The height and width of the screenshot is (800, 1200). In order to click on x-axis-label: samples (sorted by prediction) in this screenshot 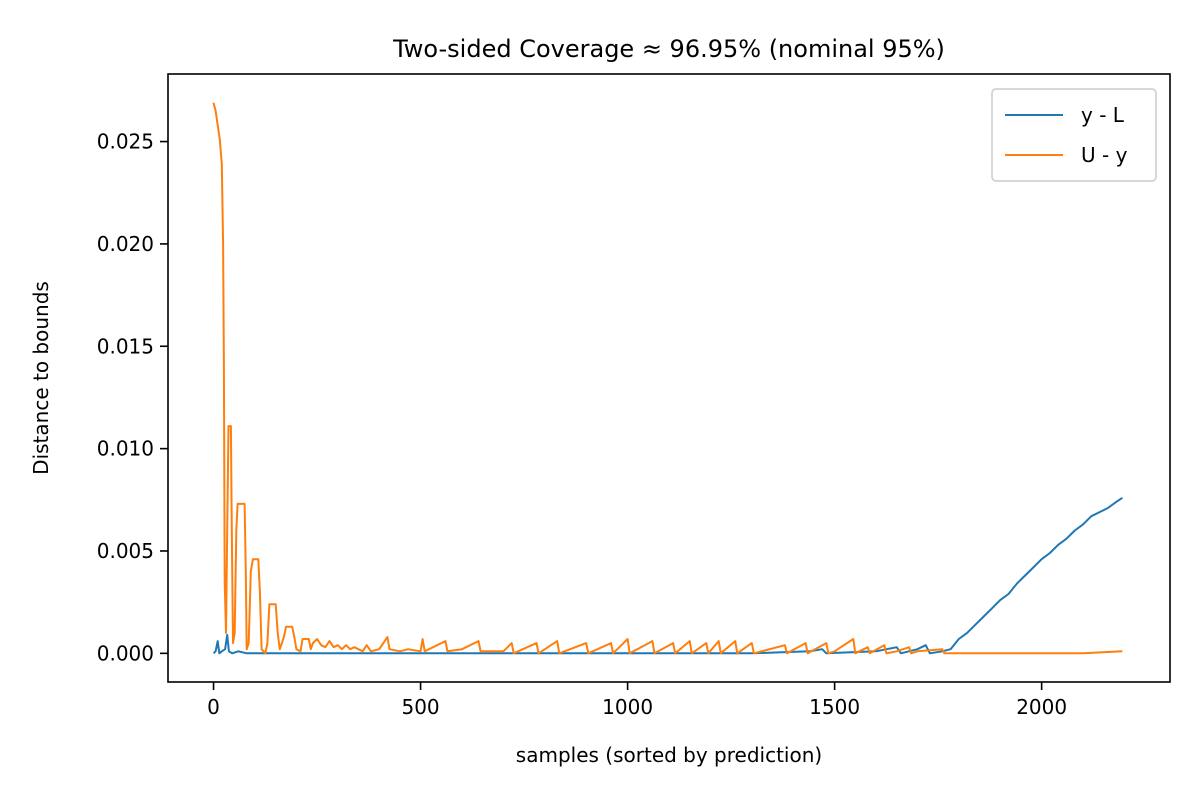, I will do `click(669, 755)`.